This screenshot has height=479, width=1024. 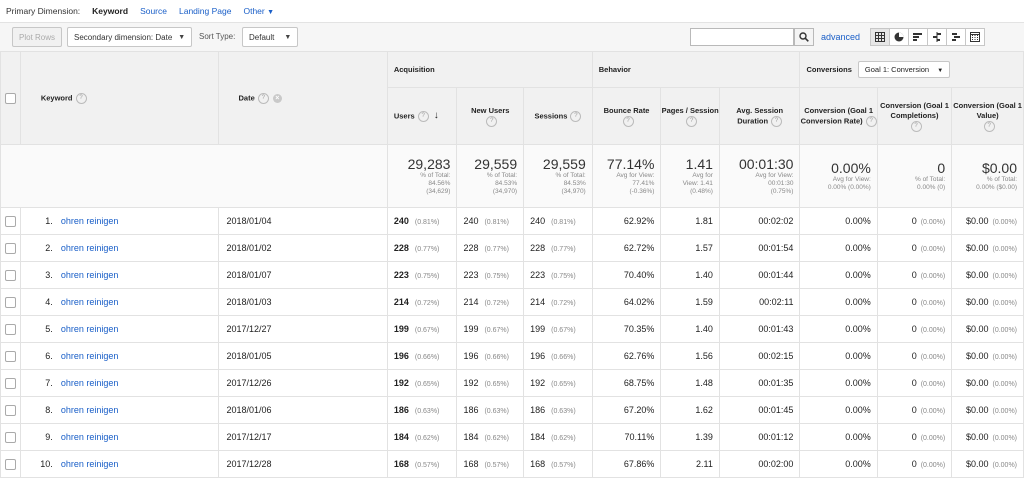 What do you see at coordinates (43, 11) in the screenshot?
I see `primary-dimension-label: Primary Dimension:` at bounding box center [43, 11].